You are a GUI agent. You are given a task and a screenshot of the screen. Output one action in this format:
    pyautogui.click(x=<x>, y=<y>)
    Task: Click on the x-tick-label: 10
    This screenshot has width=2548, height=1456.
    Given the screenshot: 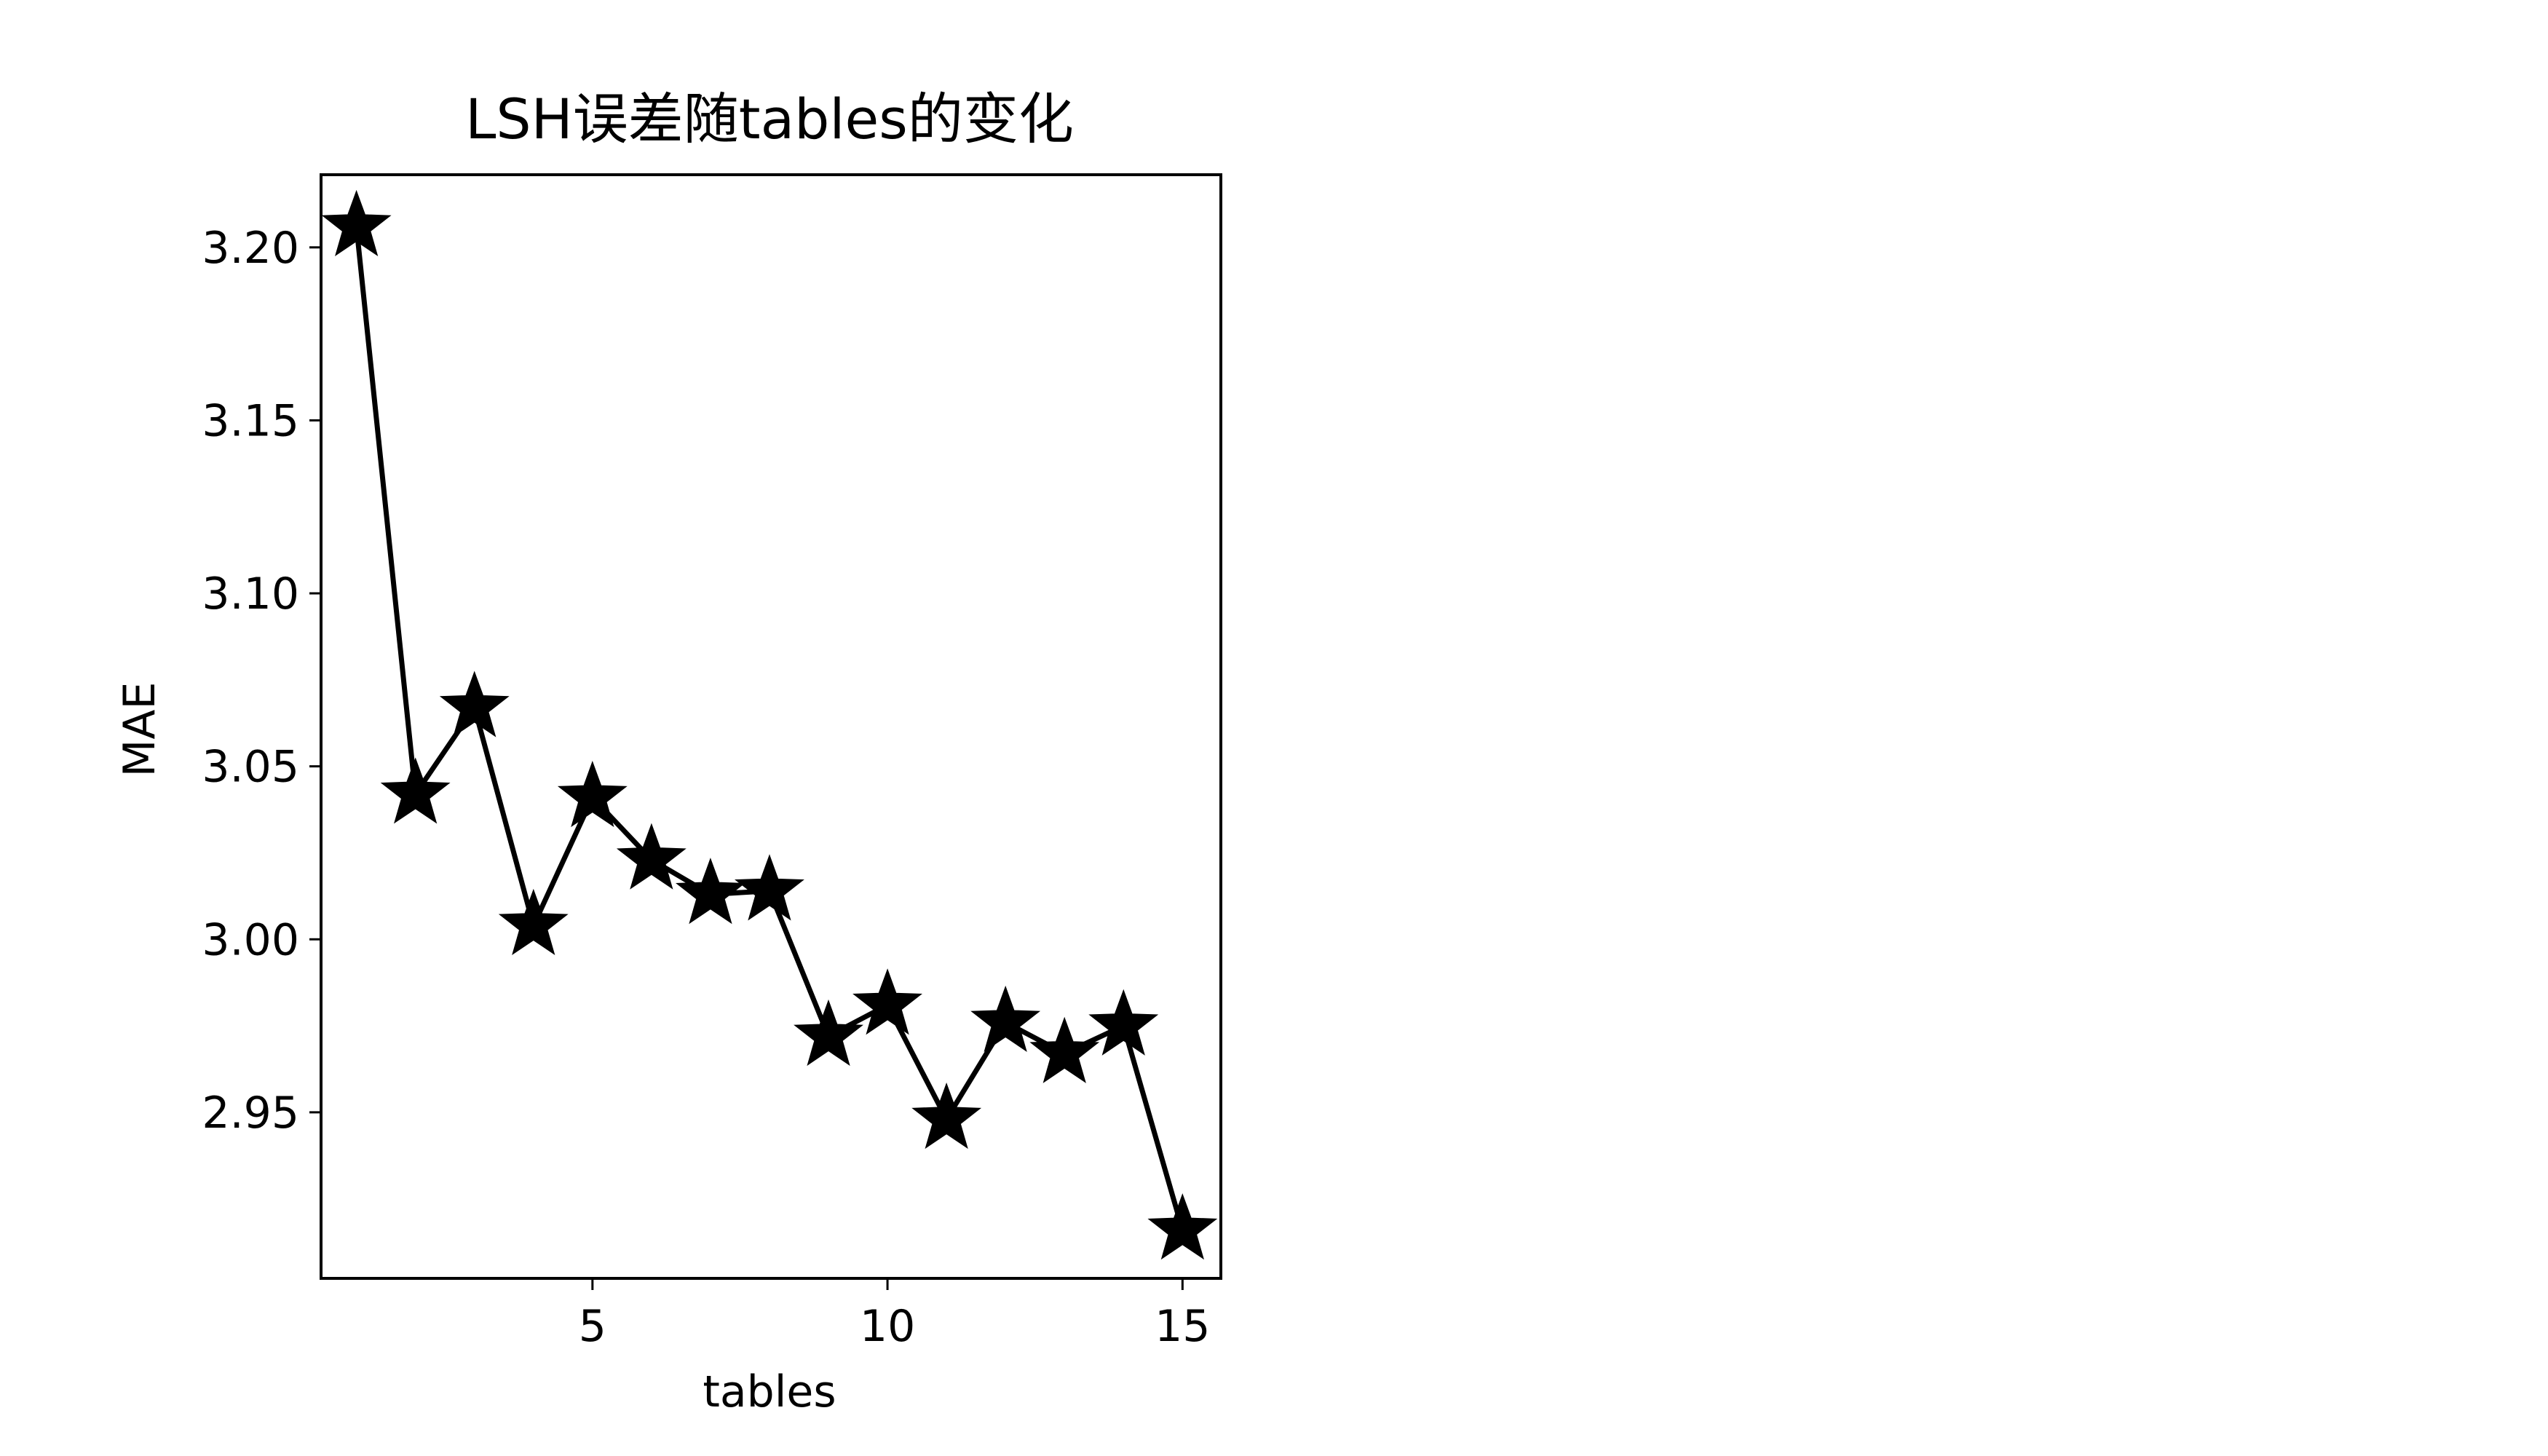 What is the action you would take?
    pyautogui.click(x=887, y=1326)
    